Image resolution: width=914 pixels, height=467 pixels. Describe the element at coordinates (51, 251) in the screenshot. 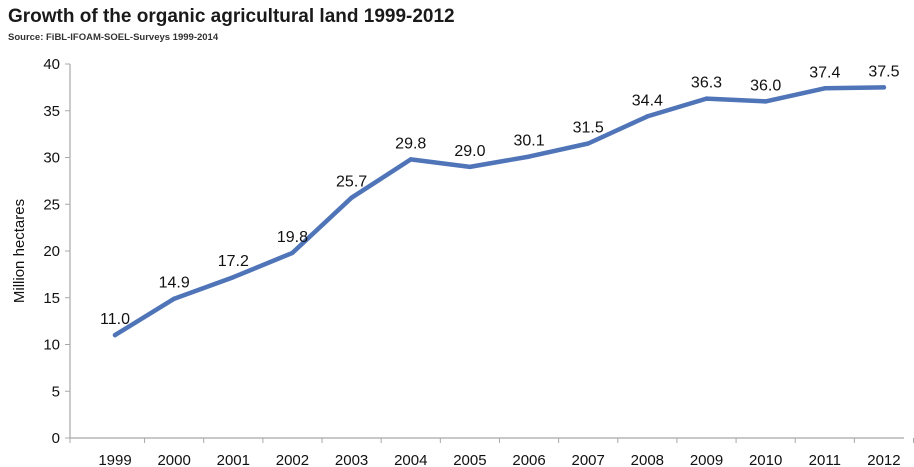

I see `y-tick-label: 20` at that location.